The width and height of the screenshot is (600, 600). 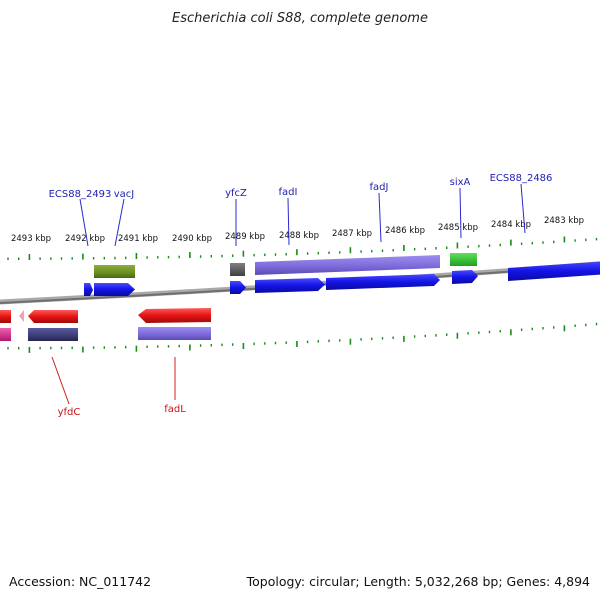 I want to click on tick-label: 2485 kbp, so click(x=458, y=228).